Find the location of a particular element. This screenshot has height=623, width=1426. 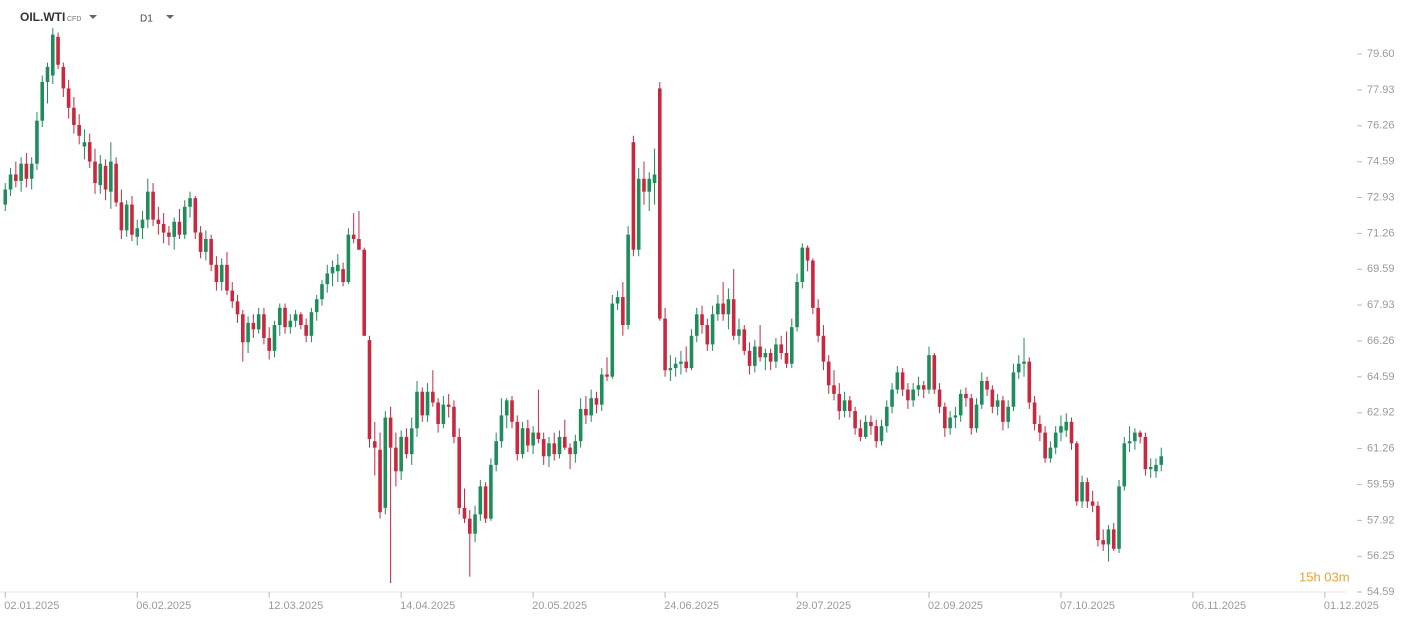

timeframe: D1 is located at coordinates (146, 19).